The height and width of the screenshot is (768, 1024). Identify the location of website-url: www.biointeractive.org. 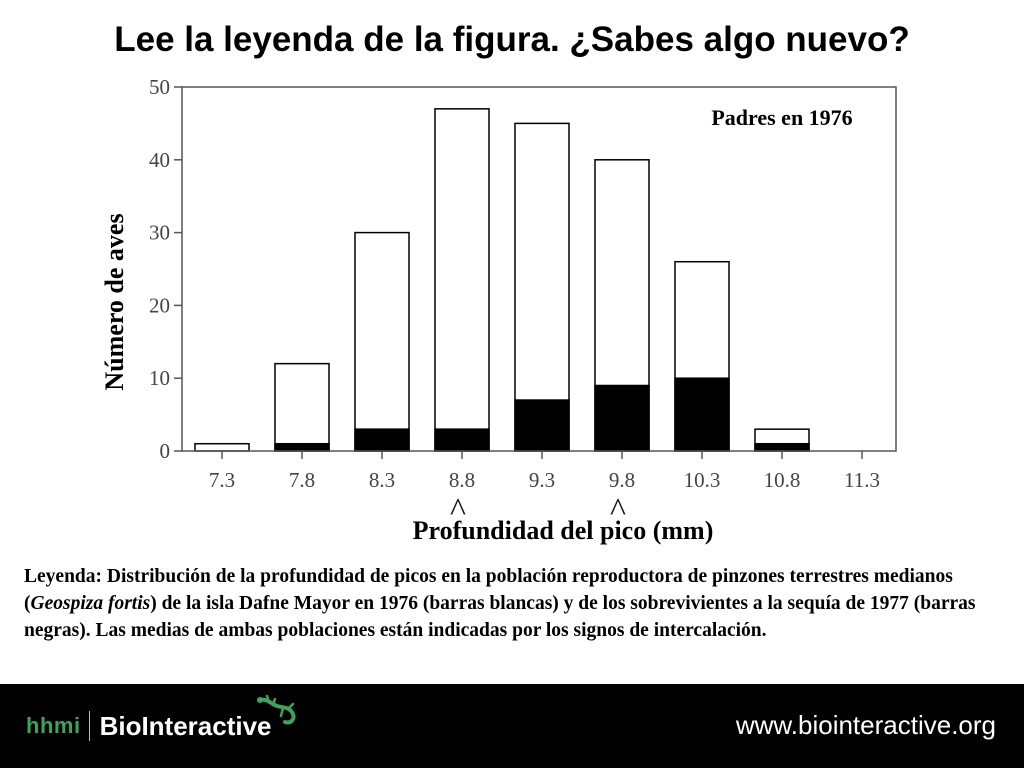
(865, 725).